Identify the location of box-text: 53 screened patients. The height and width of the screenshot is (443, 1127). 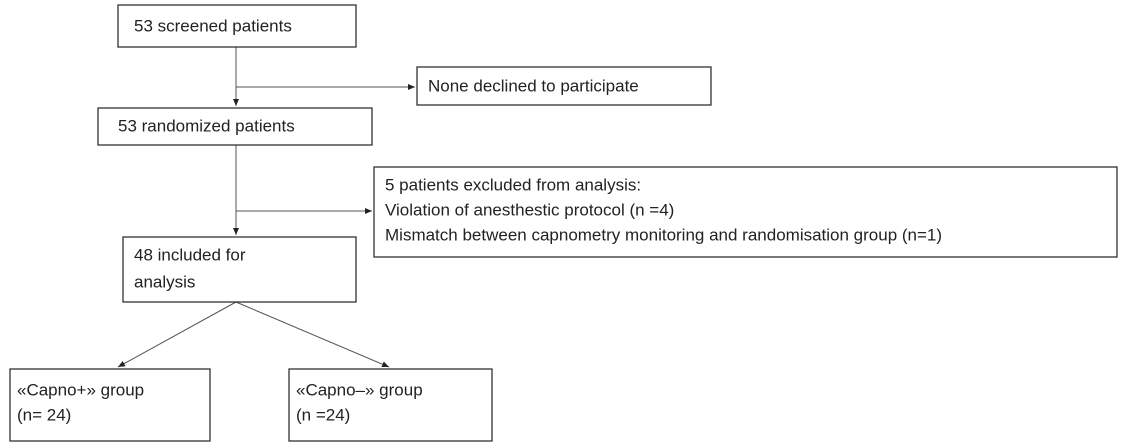
(213, 25).